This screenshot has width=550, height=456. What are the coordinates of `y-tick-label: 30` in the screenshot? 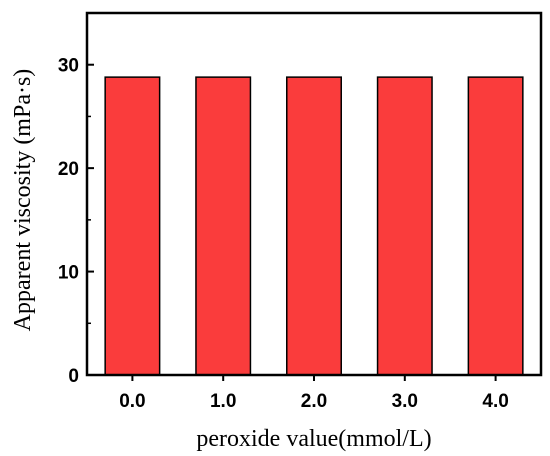 It's located at (68, 66).